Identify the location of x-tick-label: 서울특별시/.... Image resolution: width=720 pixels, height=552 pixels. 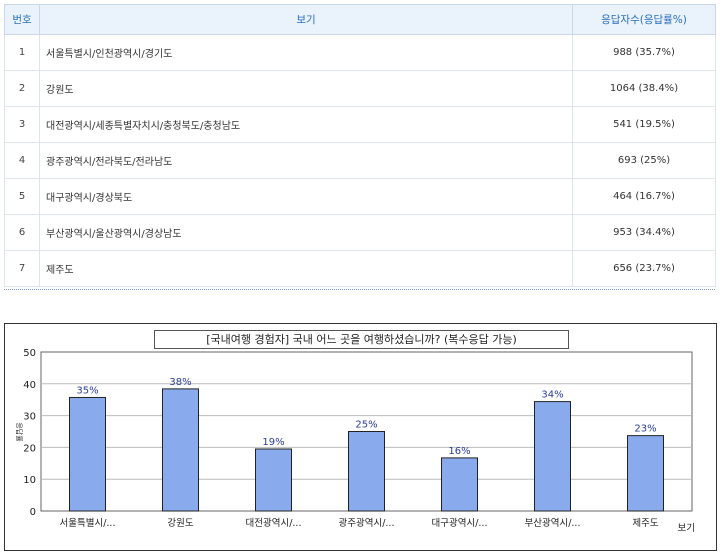
(88, 523).